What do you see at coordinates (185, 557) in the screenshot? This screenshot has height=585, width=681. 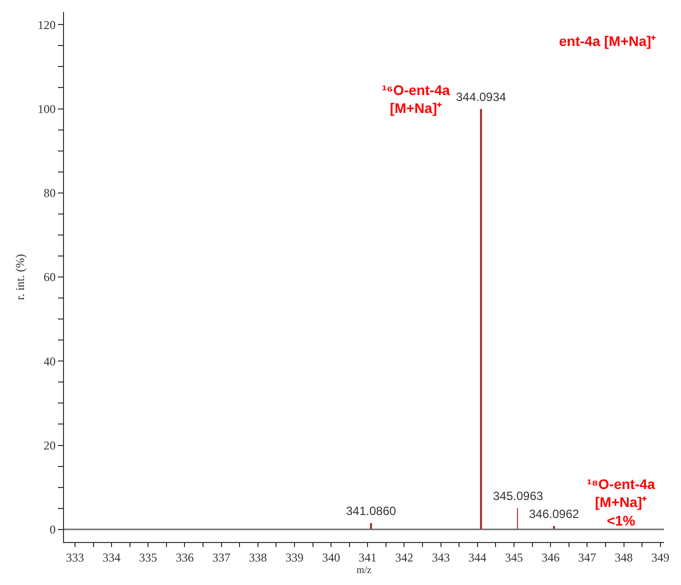 I see `x-tick-label: 336` at bounding box center [185, 557].